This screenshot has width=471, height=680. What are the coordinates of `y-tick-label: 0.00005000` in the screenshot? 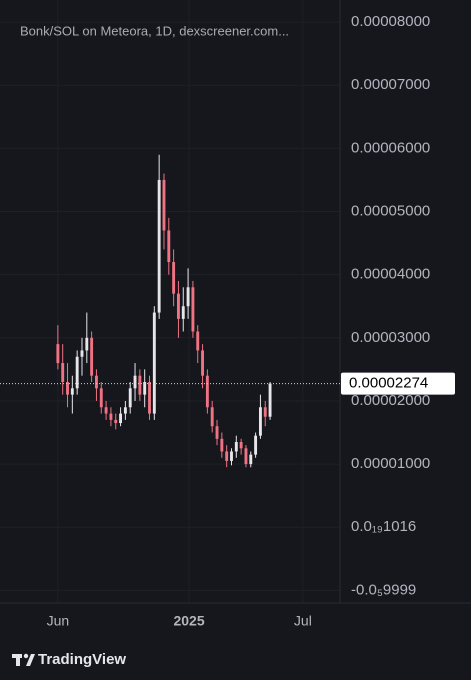 It's located at (390, 210).